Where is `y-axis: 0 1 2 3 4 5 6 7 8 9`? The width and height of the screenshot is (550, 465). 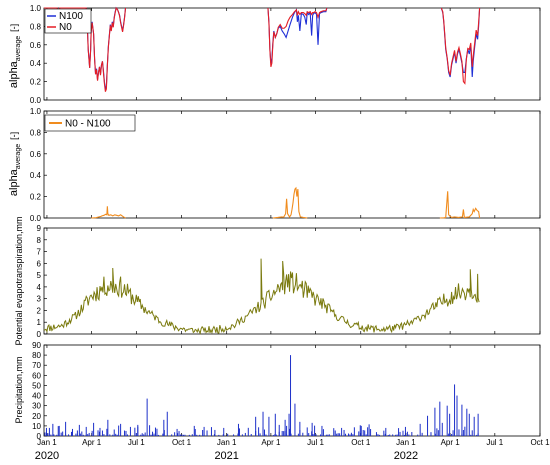
y-axis: 0 1 2 3 4 5 6 7 8 9 is located at coordinates (42, 281).